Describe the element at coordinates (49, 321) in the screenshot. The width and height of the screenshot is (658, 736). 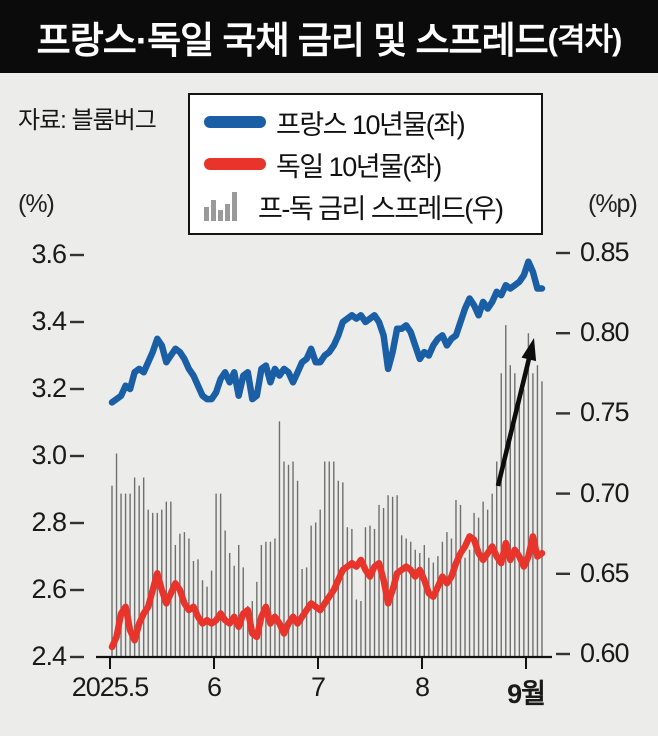
I see `left-axis-tick-label: 3.4` at that location.